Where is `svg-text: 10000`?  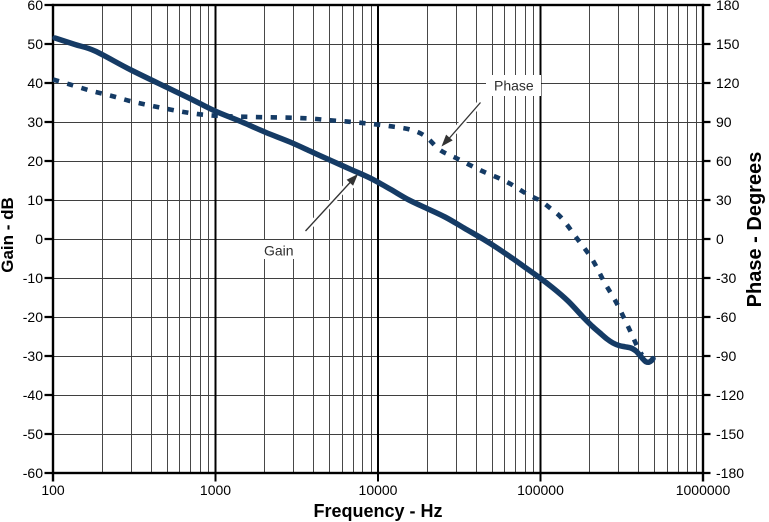
svg-text: 10000 is located at coordinates (378, 490).